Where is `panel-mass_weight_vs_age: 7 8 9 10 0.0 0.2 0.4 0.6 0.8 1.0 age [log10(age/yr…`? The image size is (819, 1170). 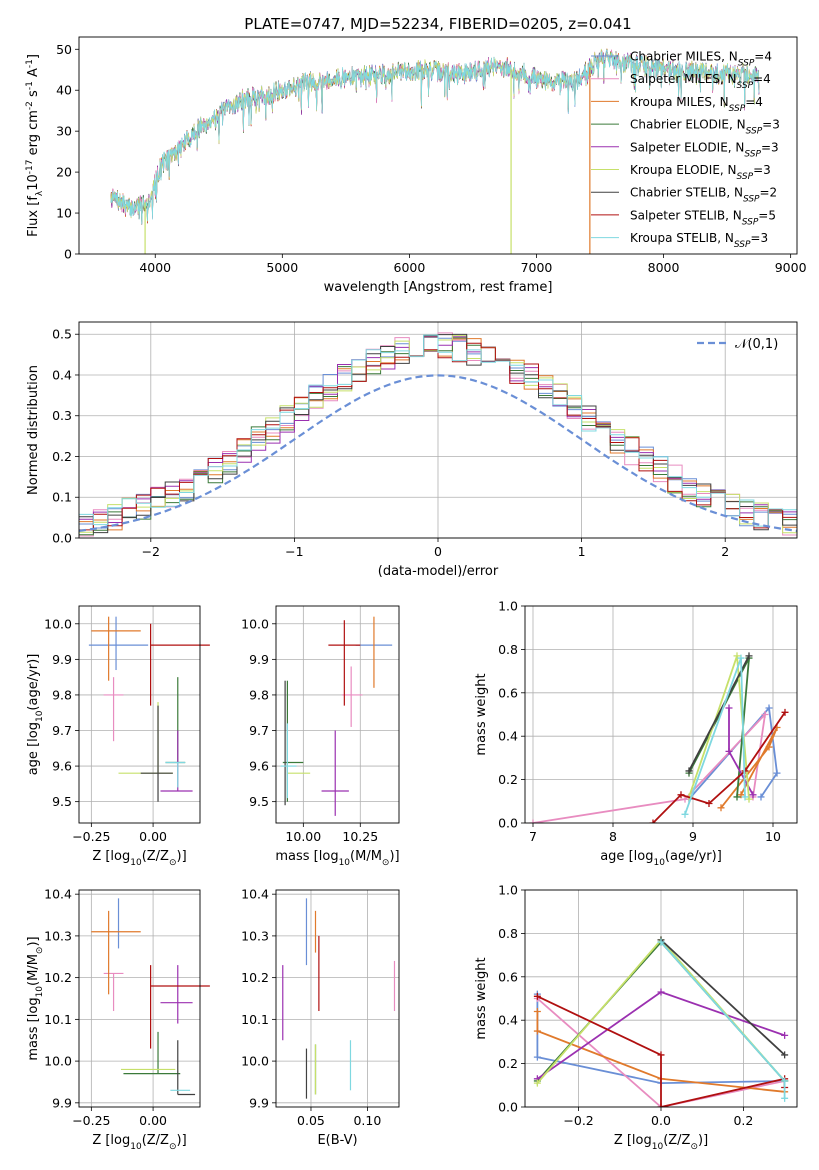
panel-mass_weight_vs_age: 7 8 9 10 0.0 0.2 0.4 0.6 0.8 1.0 age [log10(age/yr… is located at coordinates (636, 733).